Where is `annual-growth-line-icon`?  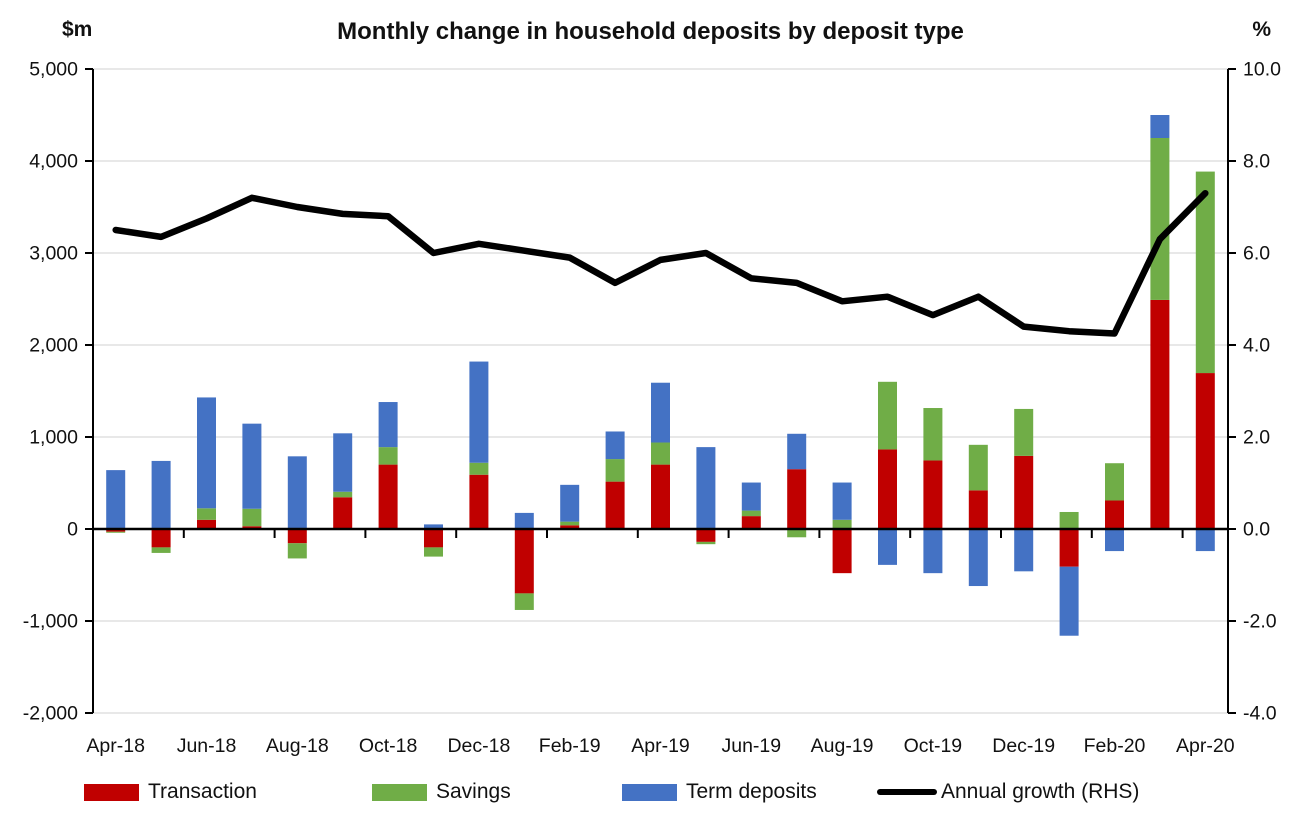
annual-growth-line-icon is located at coordinates (907, 792).